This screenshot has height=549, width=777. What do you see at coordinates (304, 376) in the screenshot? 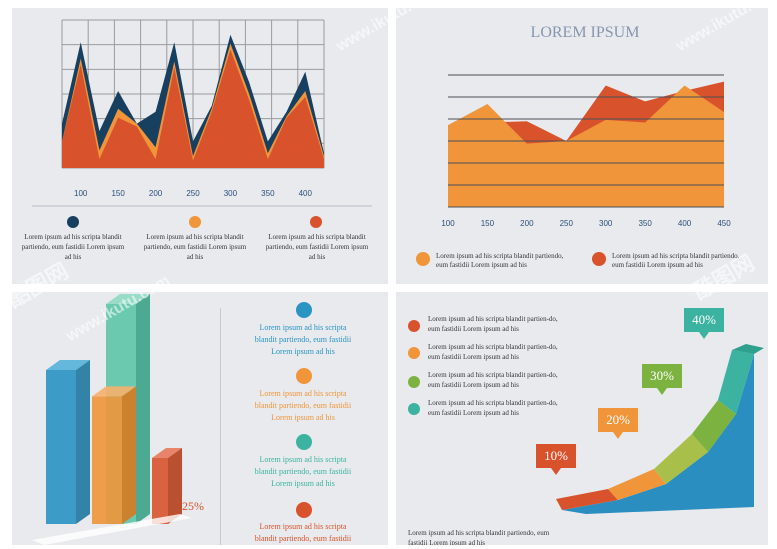
I see `item-dot-orange` at bounding box center [304, 376].